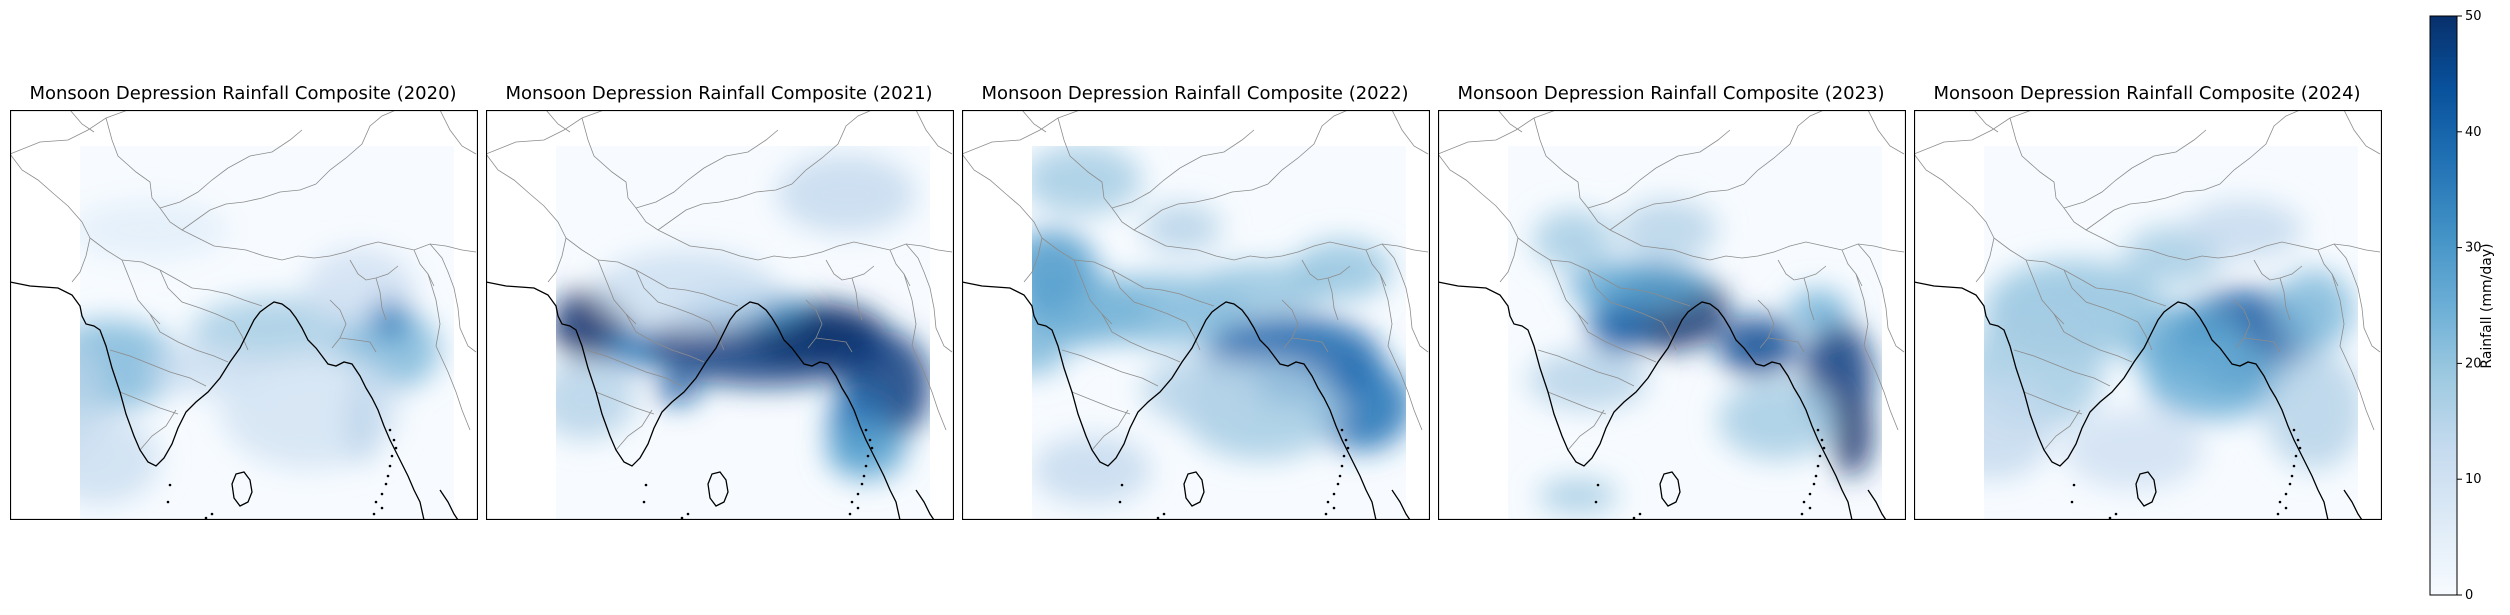  I want to click on colorbar-tick-label: 50, so click(2473, 16).